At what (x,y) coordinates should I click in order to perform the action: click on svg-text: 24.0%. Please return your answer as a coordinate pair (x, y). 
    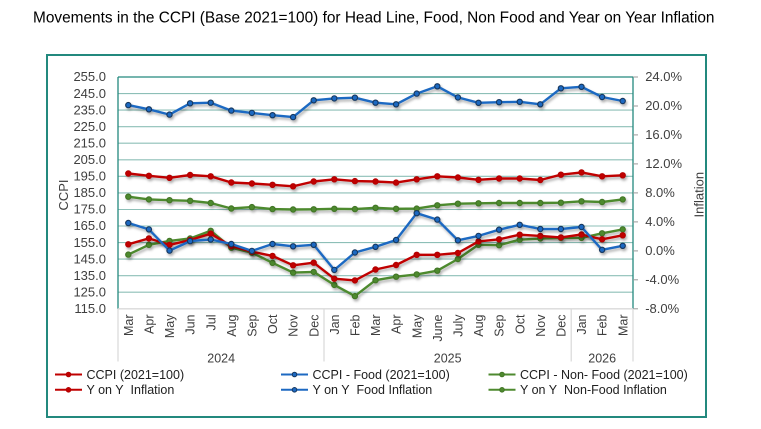
    Looking at the image, I should click on (663, 76).